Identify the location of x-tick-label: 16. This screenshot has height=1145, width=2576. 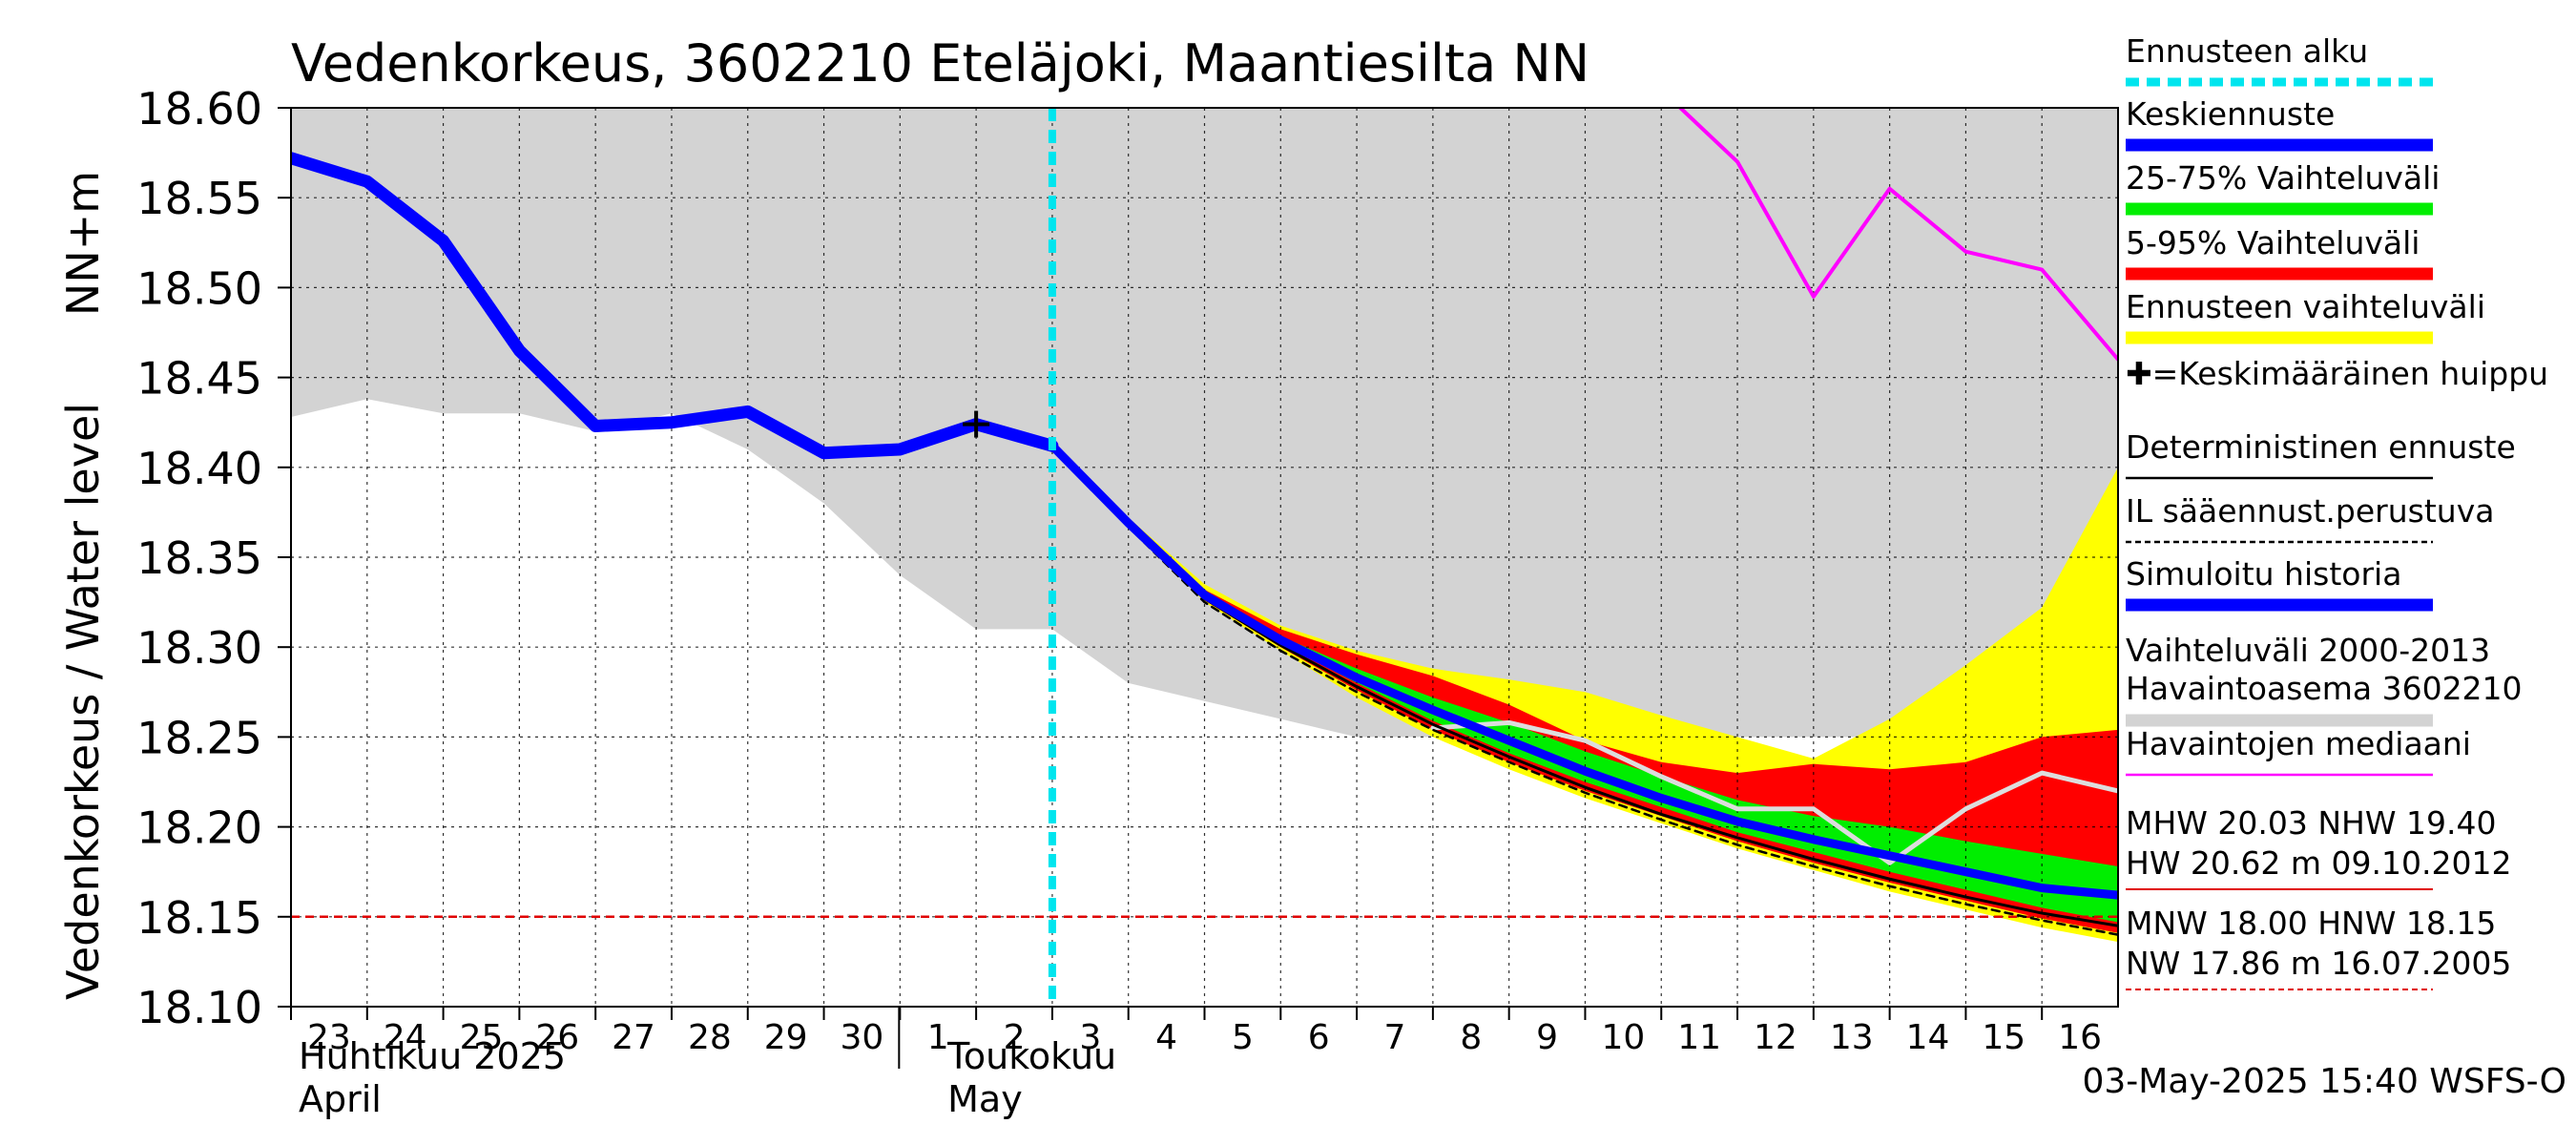
(2080, 1038).